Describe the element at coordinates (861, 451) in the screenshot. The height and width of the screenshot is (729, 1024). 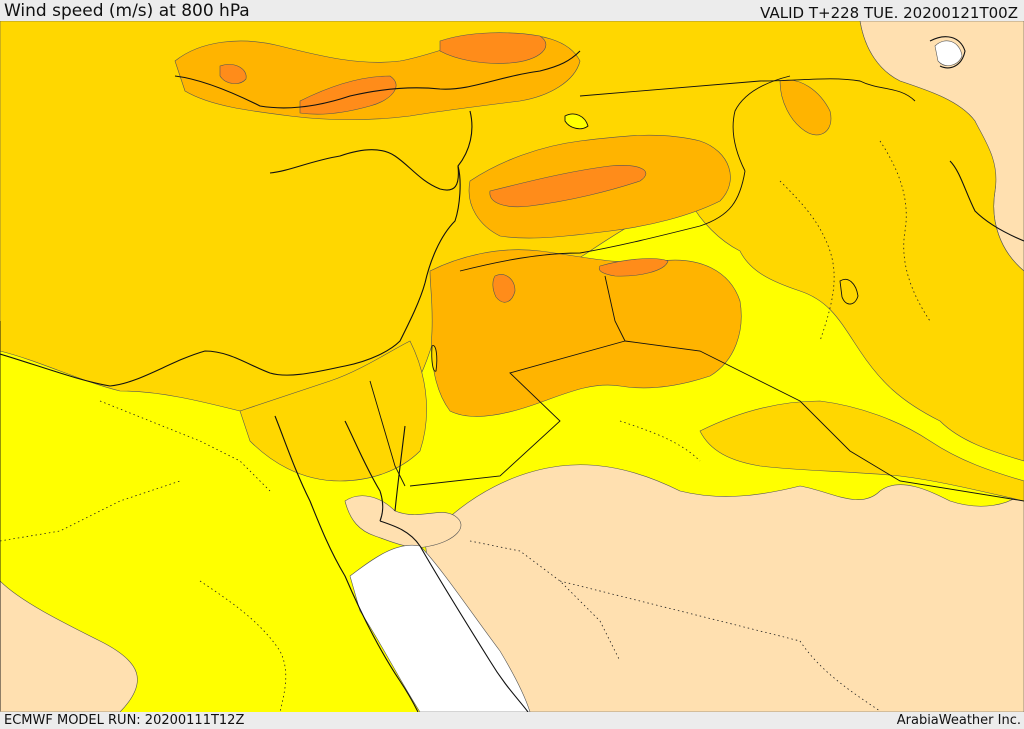
I see `strong-wind-iraq` at that location.